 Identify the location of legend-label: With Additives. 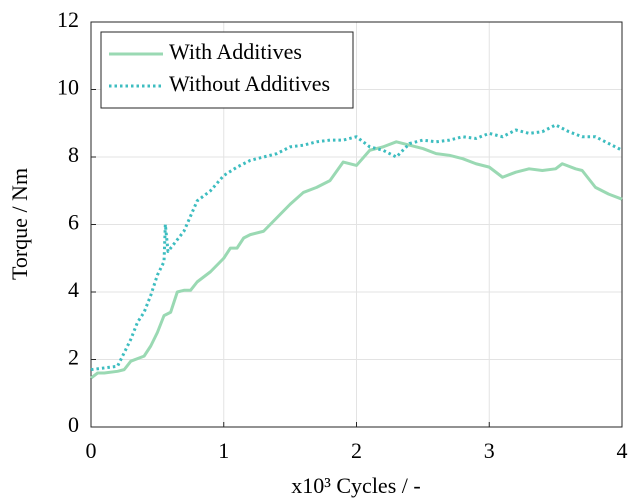
(235, 51).